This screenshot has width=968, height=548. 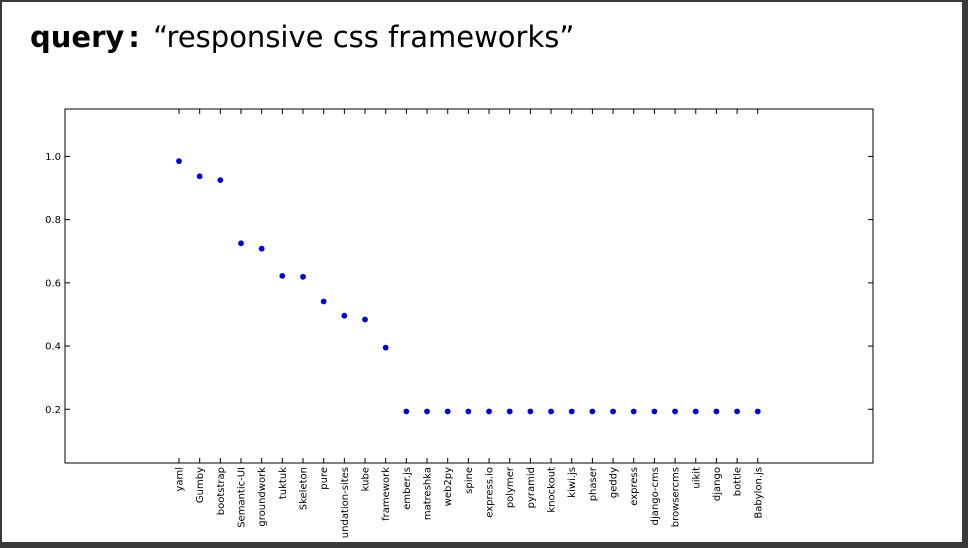 What do you see at coordinates (242, 497) in the screenshot?
I see `x-tick-label: Semantic-UI` at bounding box center [242, 497].